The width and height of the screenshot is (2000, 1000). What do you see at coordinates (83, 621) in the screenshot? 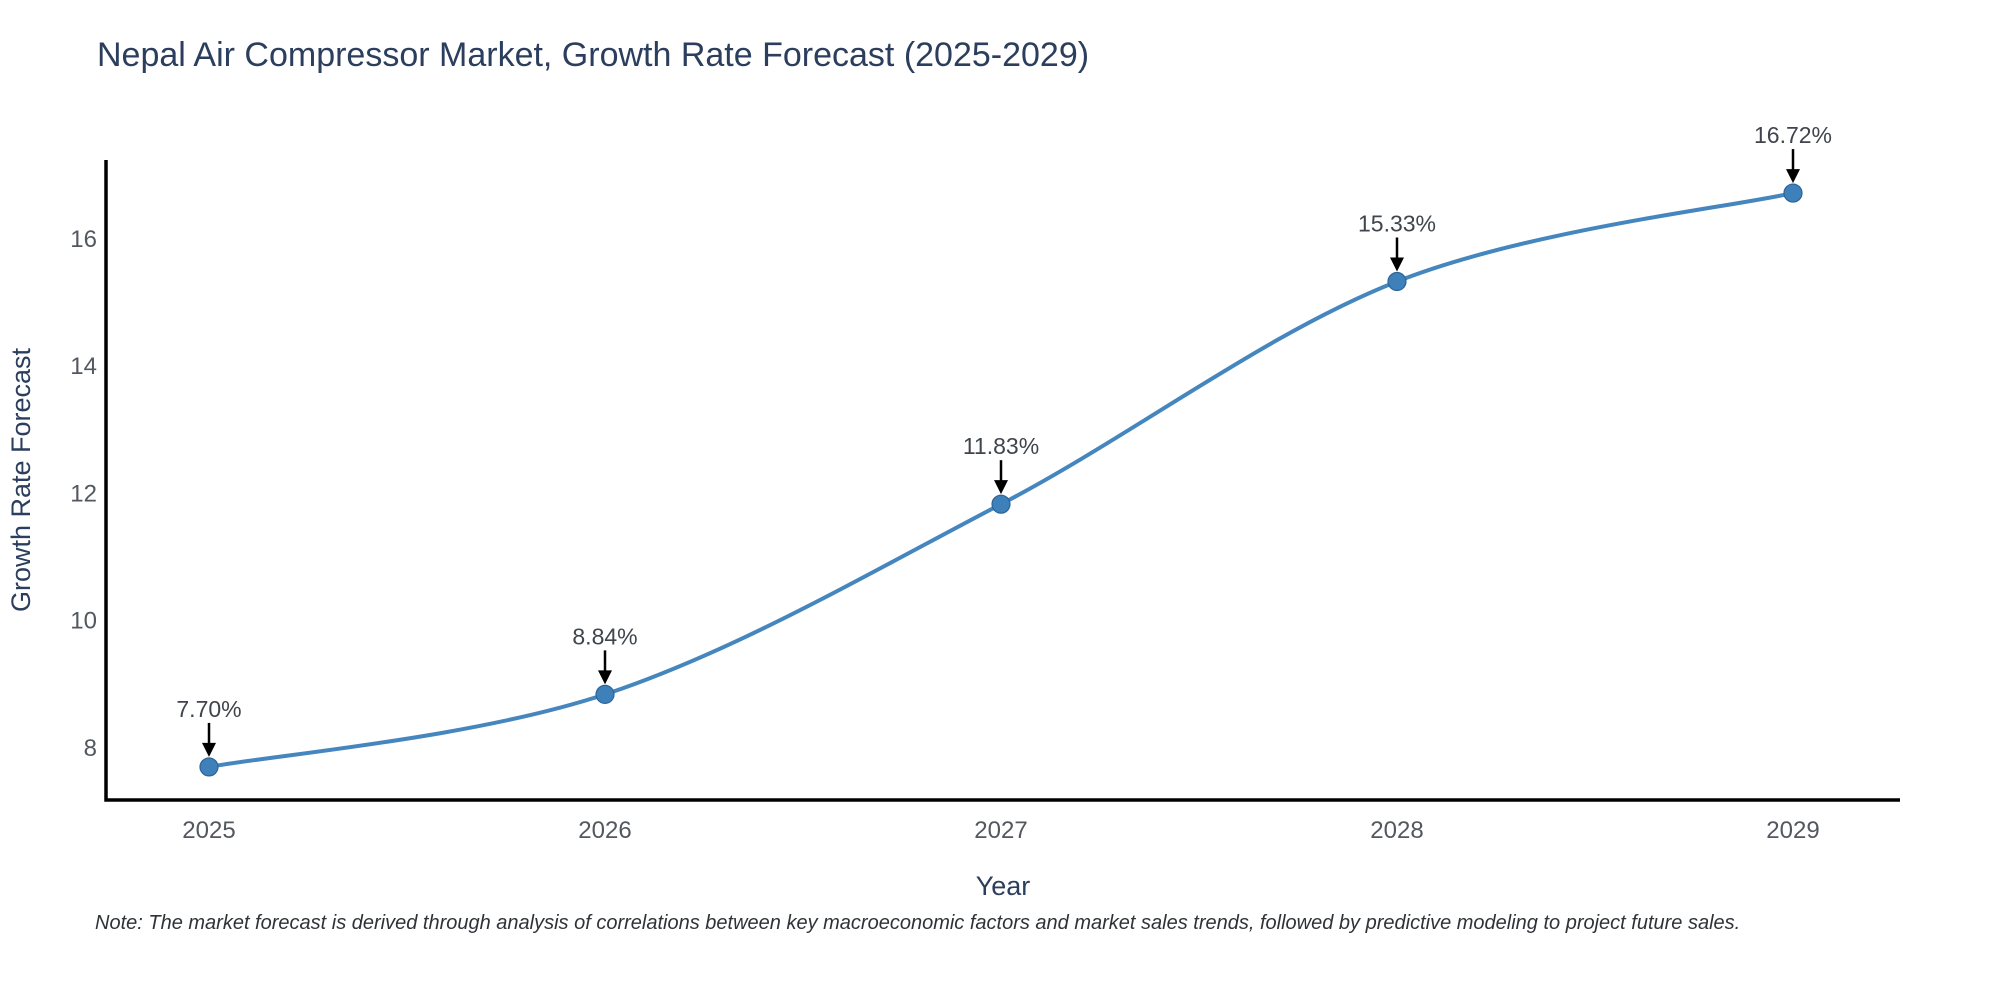
I see `y-tick-label: 10` at bounding box center [83, 621].